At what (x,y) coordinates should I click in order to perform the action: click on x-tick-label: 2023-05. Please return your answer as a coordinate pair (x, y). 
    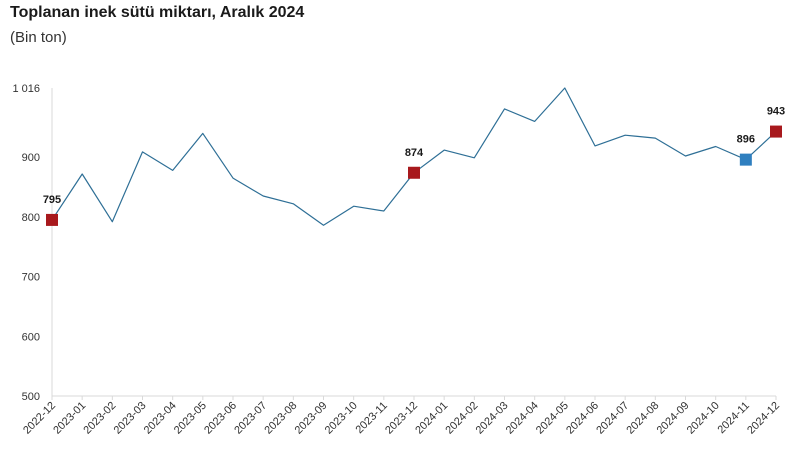
    Looking at the image, I should click on (190, 418).